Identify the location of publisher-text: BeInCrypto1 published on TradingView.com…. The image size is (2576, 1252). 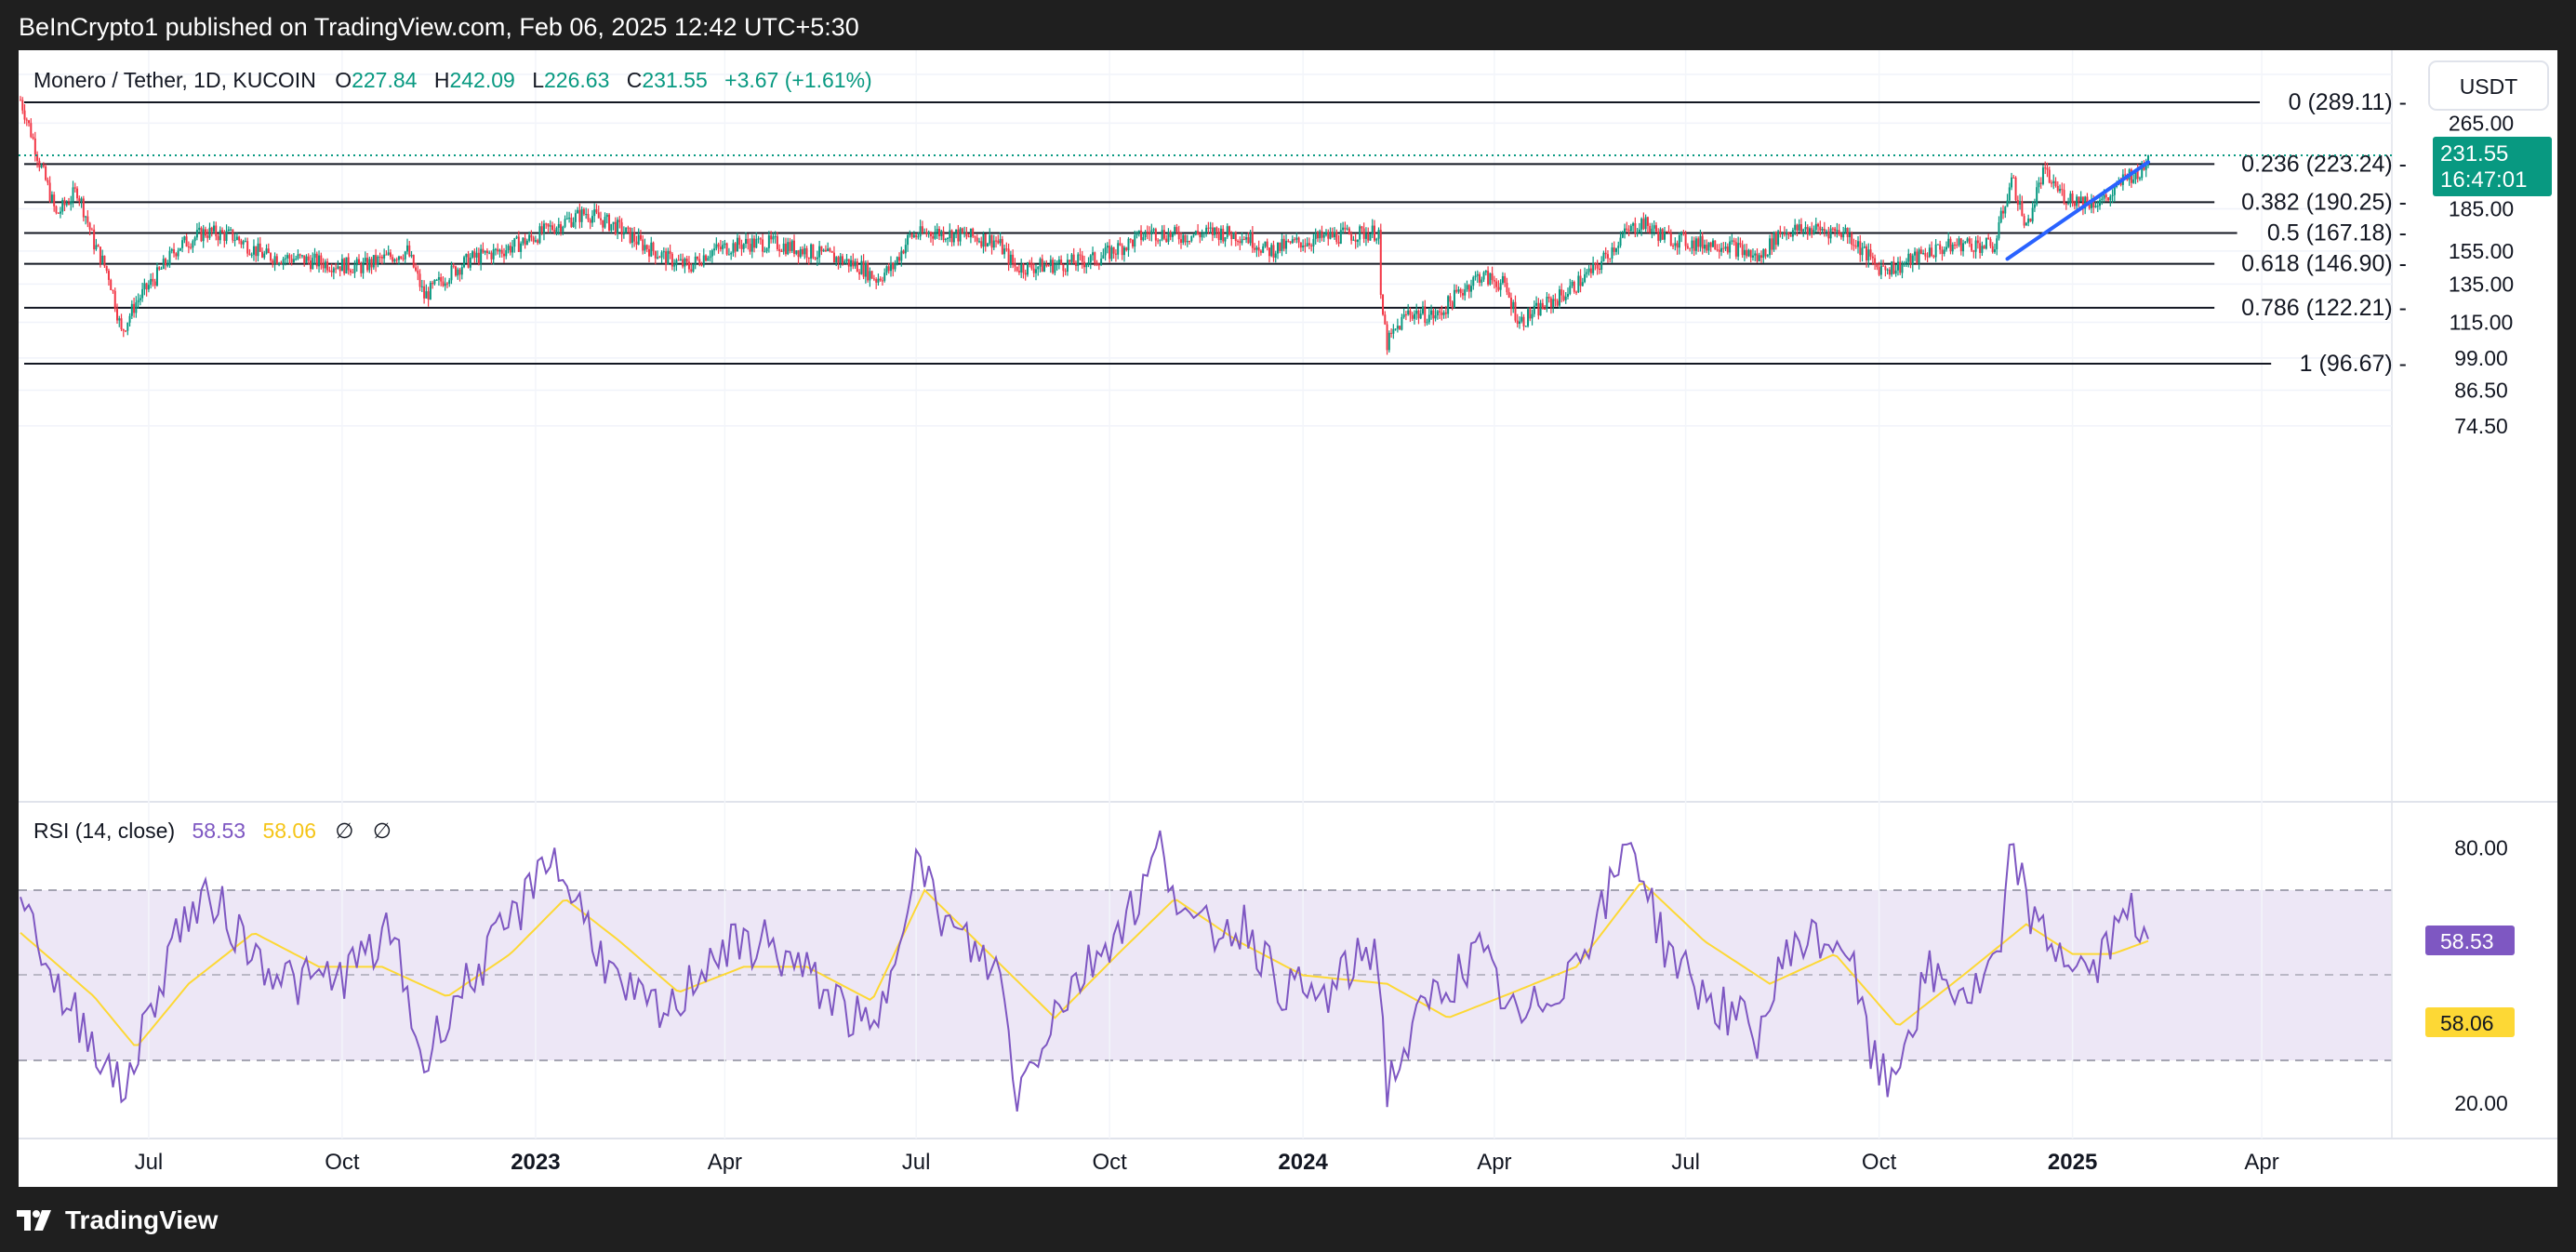
(439, 27).